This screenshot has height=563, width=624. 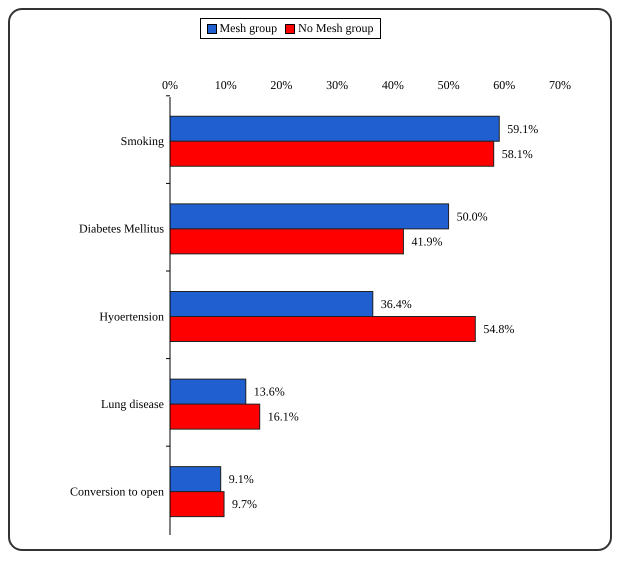 I want to click on legend-label: No Mesh group, so click(x=335, y=28).